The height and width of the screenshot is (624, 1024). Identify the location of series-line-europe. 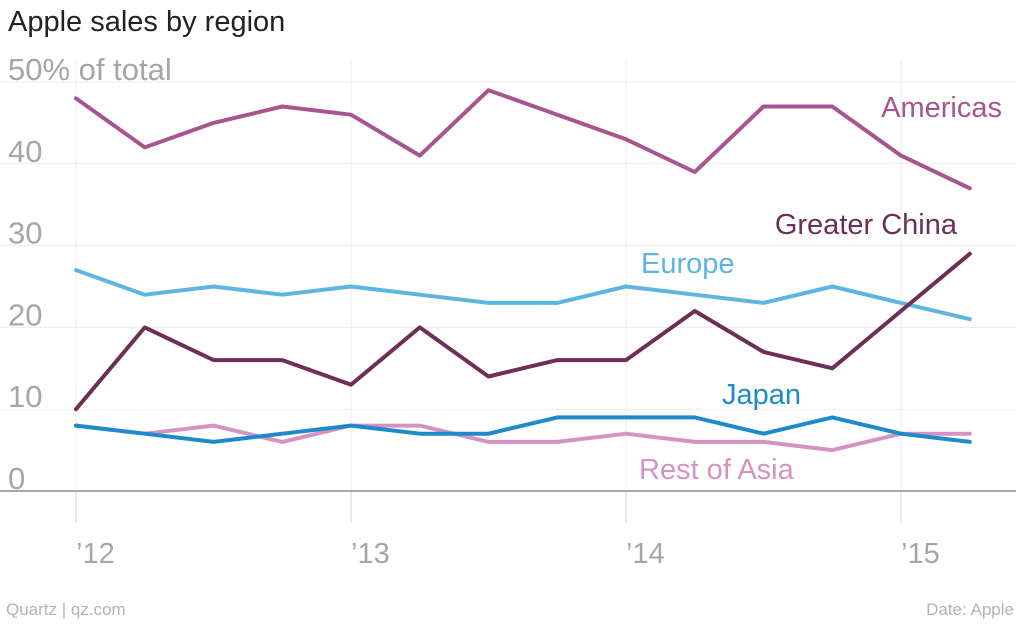
(523, 295).